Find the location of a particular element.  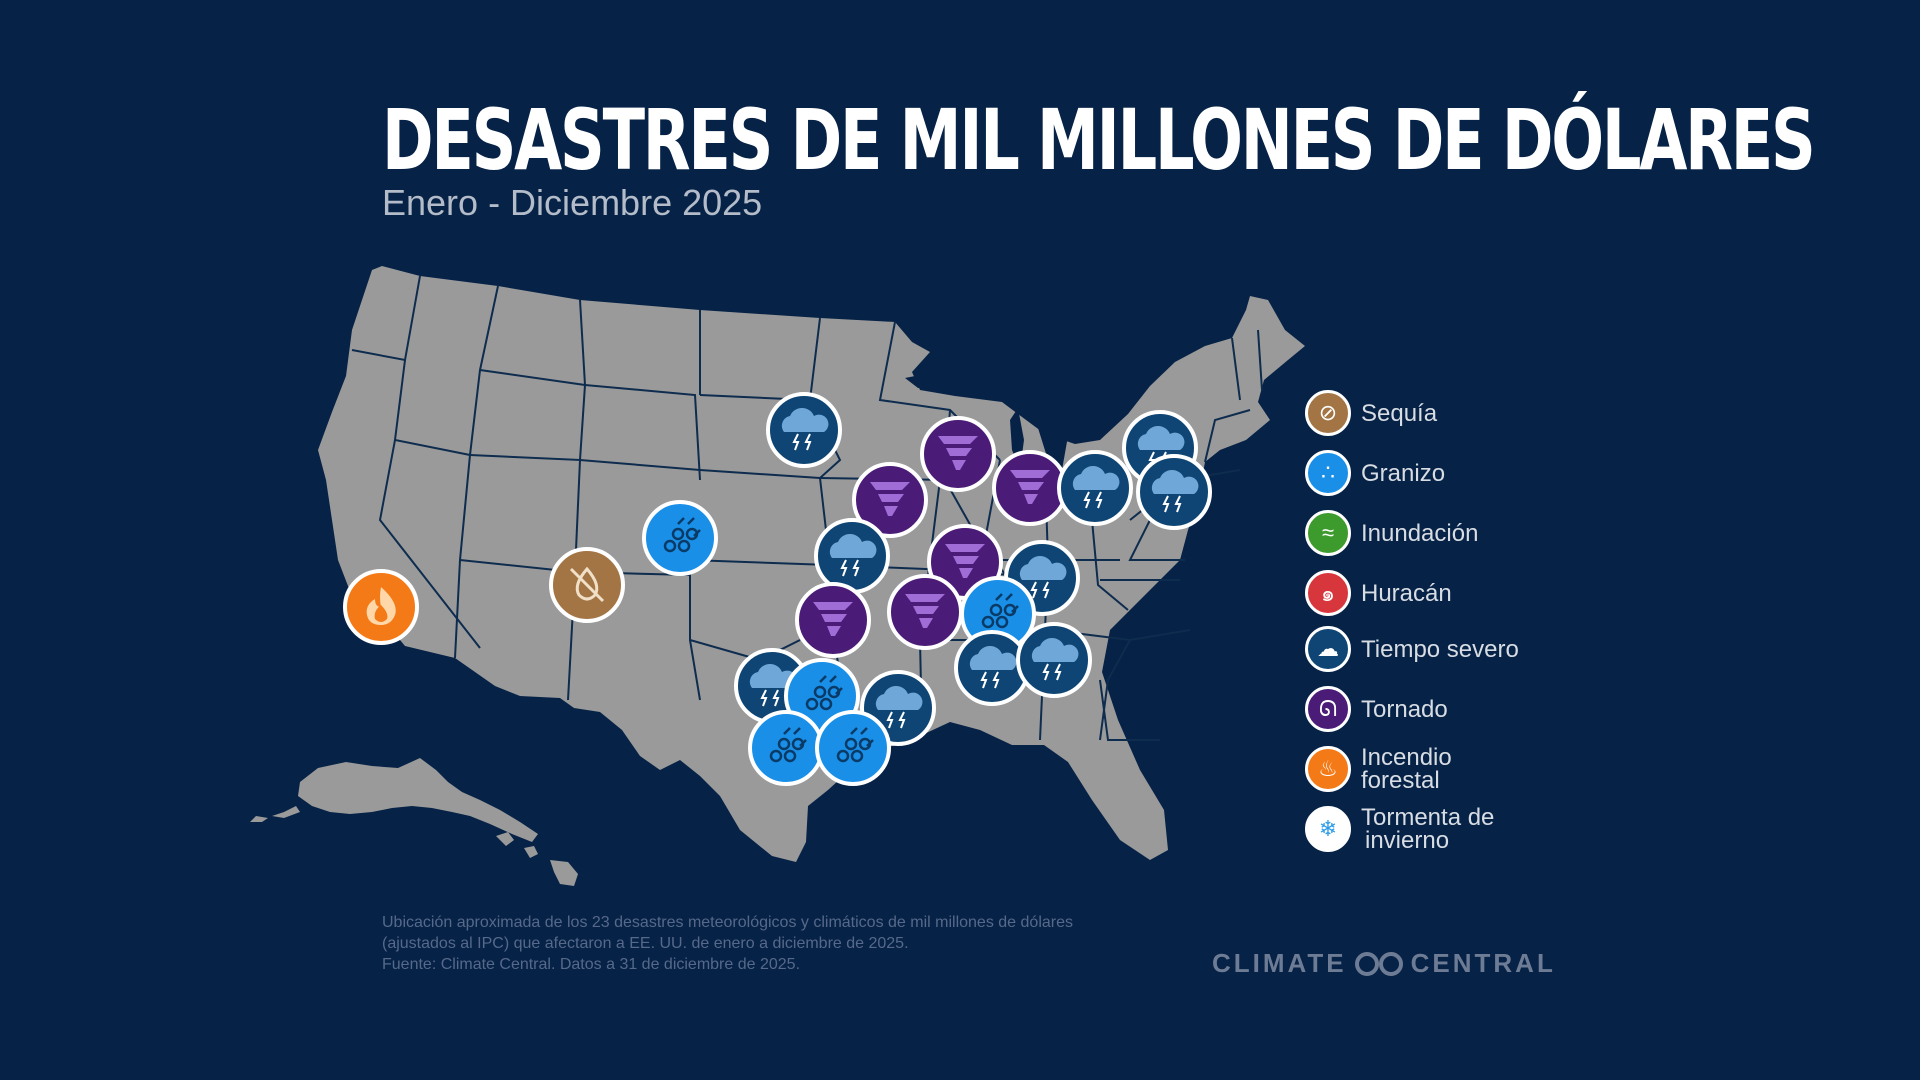

winter-storm-icon: ❄ is located at coordinates (1328, 829).